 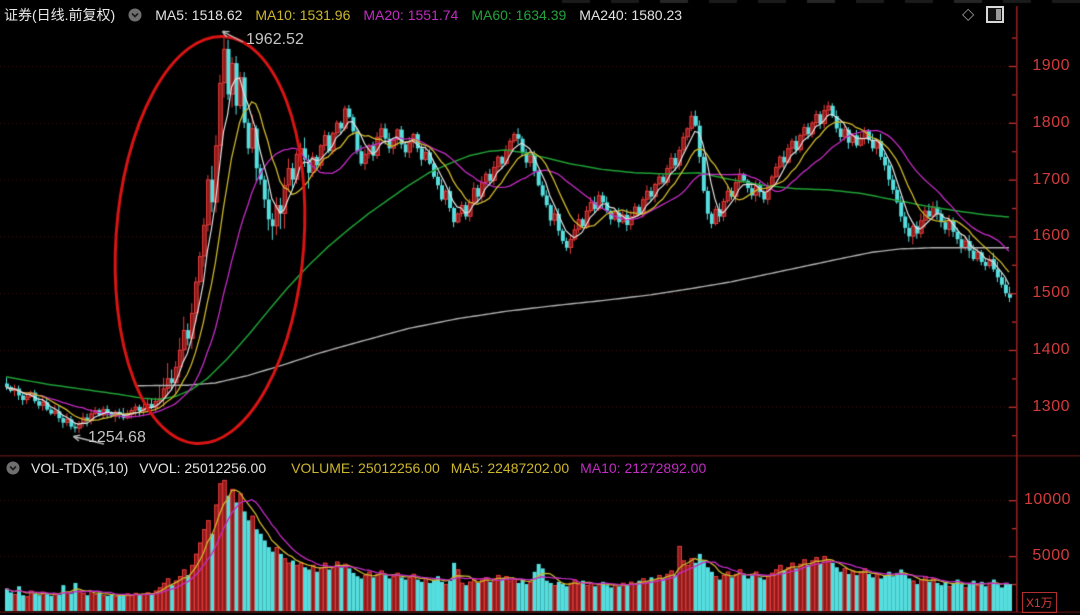 What do you see at coordinates (203, 468) in the screenshot?
I see `vvol-value: VVOL: 25012256.00` at bounding box center [203, 468].